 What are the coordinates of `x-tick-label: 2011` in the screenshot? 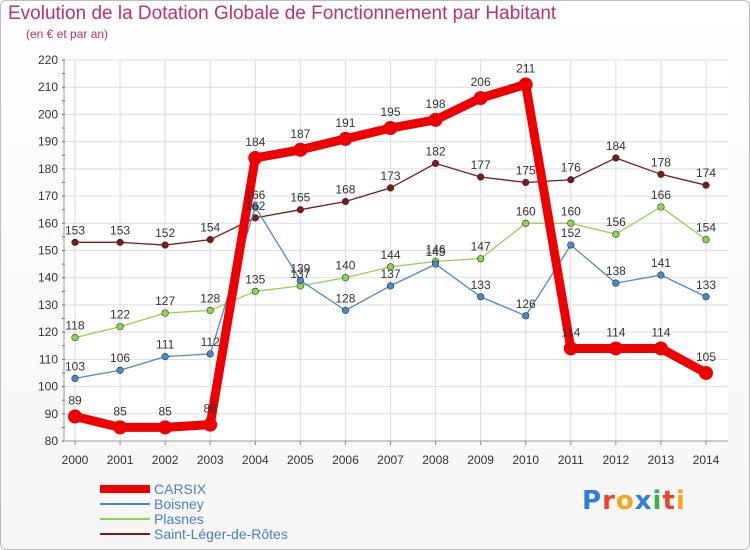 It's located at (571, 460).